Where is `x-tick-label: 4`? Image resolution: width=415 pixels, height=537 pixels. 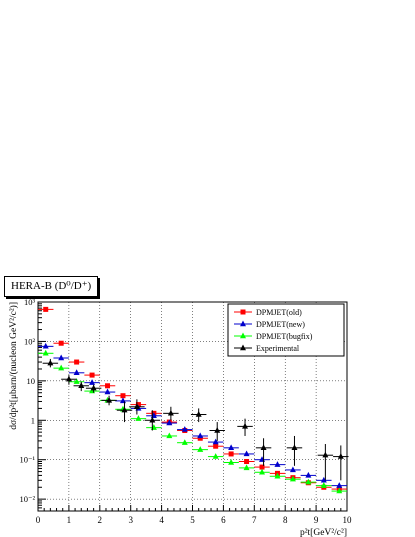
x-tick-label: 4 is located at coordinates (161, 520).